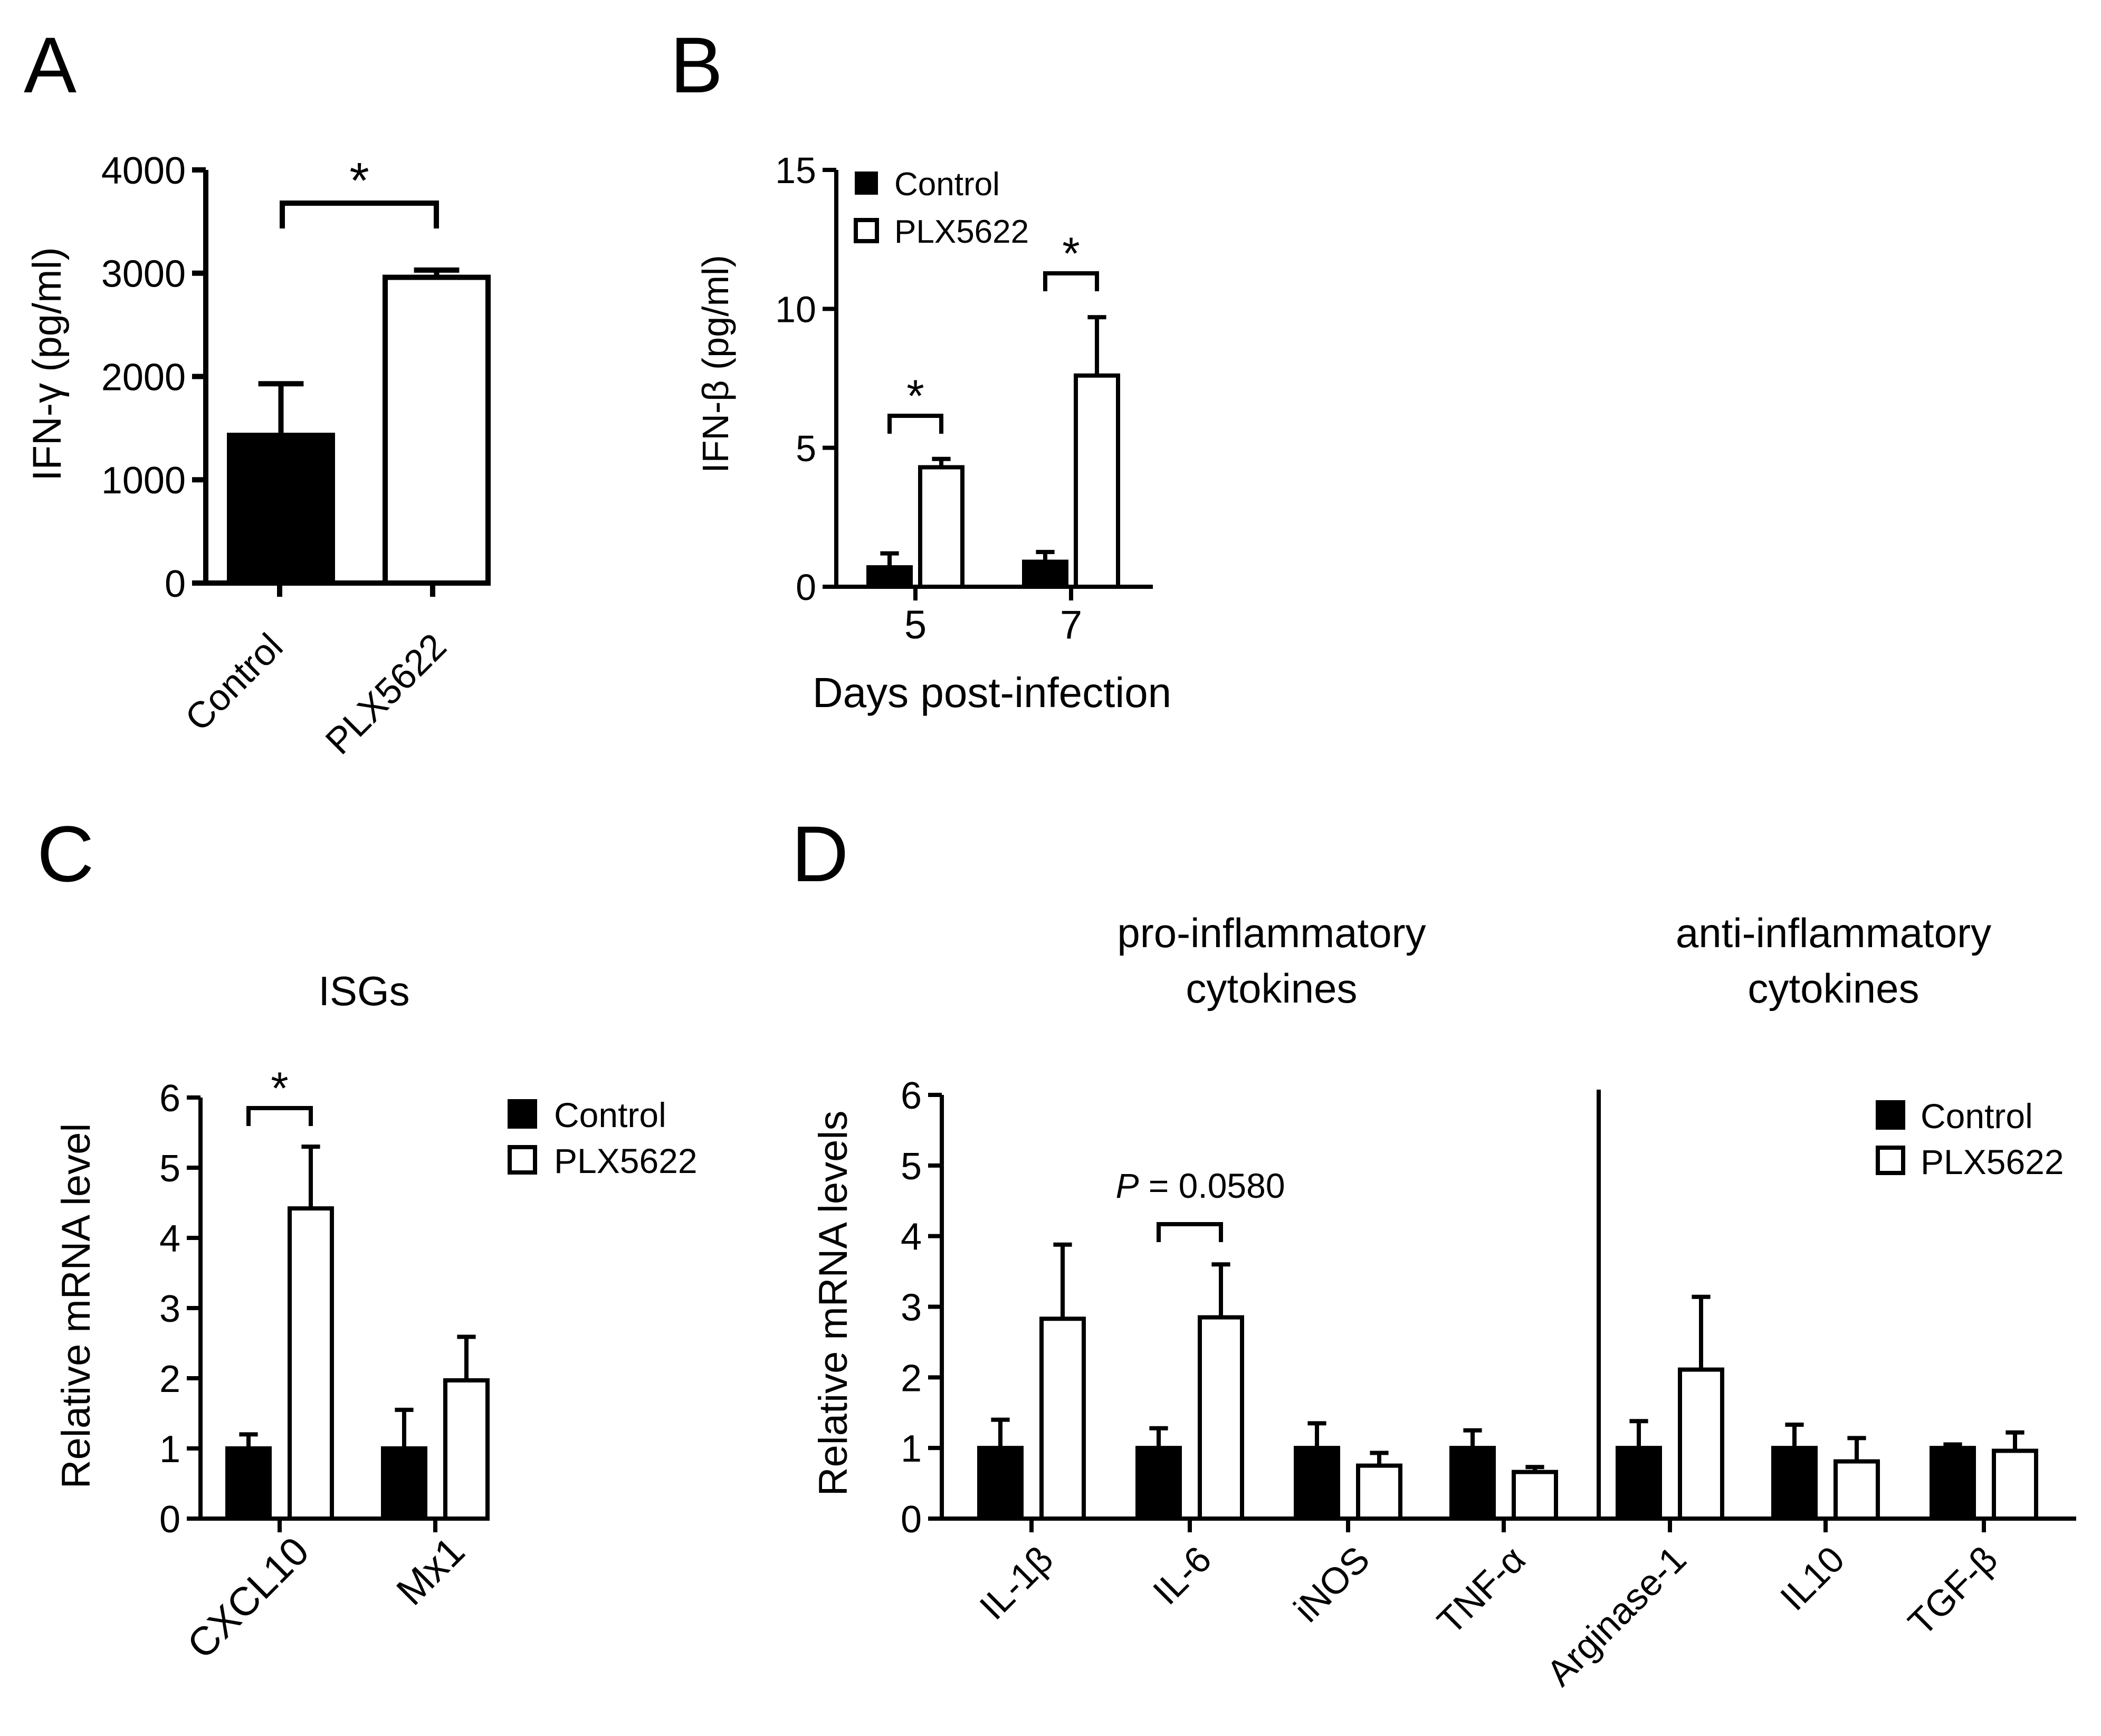 This screenshot has width=2101, height=1736. Describe the element at coordinates (915, 625) in the screenshot. I see `x-tick-label-5: 5` at that location.